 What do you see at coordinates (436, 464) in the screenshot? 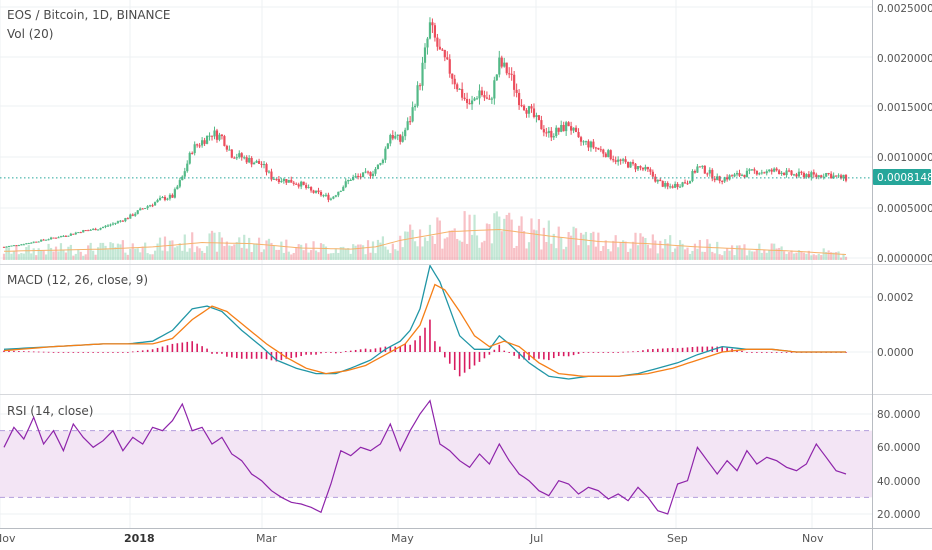
I see `rsi-band-layer` at bounding box center [436, 464].